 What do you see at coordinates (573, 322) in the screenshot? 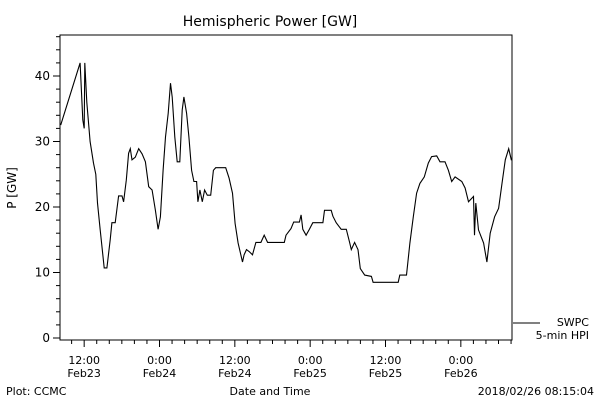
I see `legend-entry-source: SWPC` at bounding box center [573, 322].